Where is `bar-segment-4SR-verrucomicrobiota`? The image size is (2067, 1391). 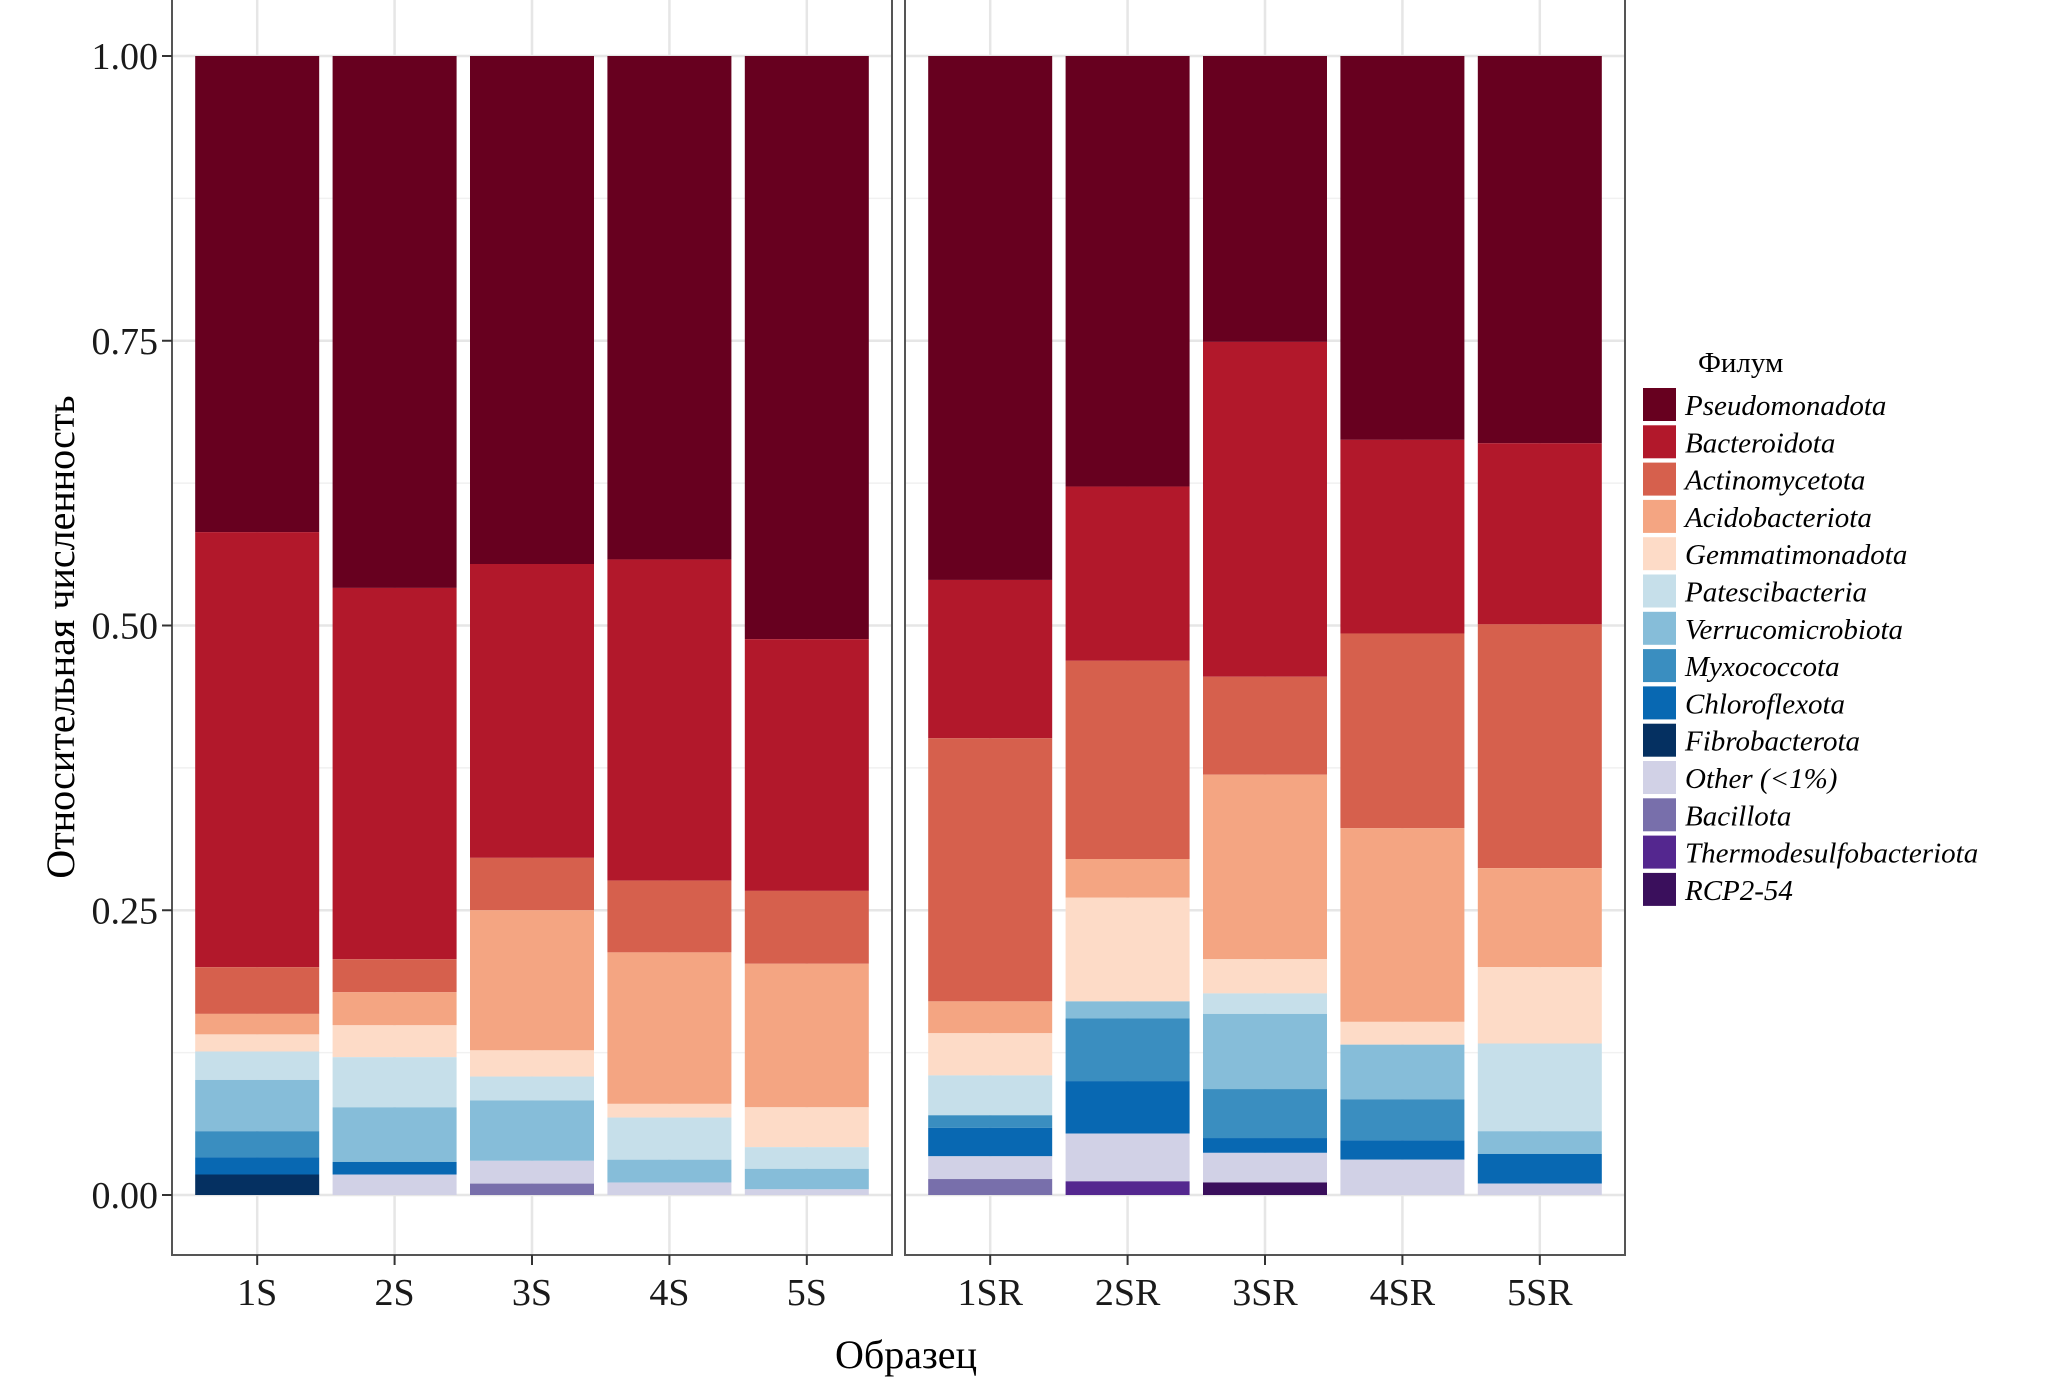 bar-segment-4SR-verrucomicrobiota is located at coordinates (1402, 1072).